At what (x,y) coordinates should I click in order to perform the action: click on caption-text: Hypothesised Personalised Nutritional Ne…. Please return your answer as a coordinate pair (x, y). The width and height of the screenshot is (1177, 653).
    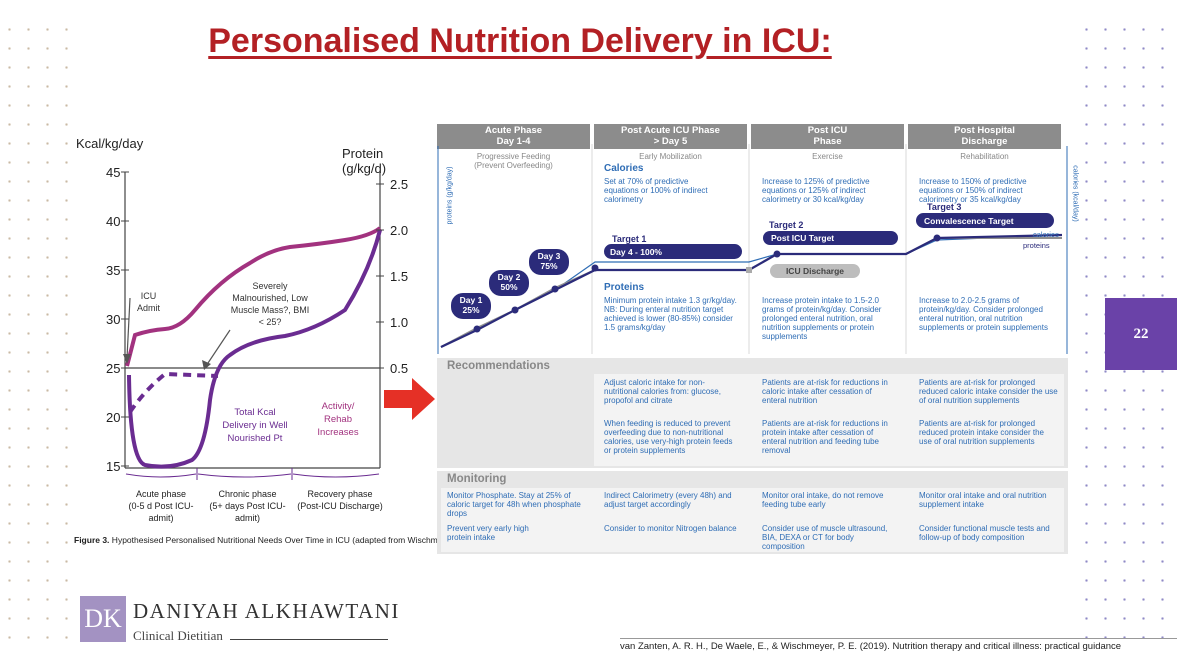
    Looking at the image, I should click on (294, 540).